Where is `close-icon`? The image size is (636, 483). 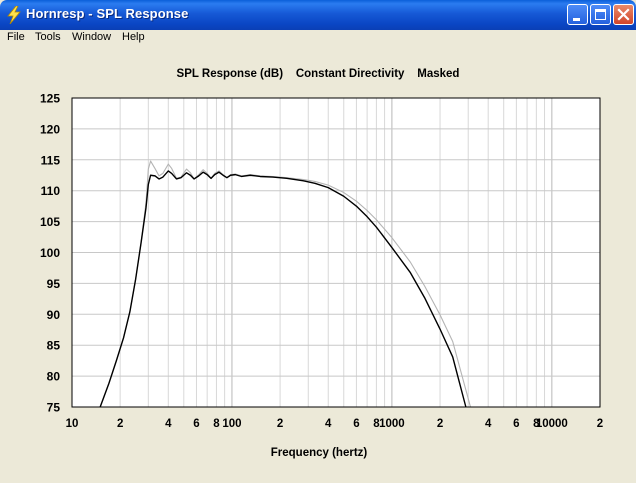 close-icon is located at coordinates (623, 14).